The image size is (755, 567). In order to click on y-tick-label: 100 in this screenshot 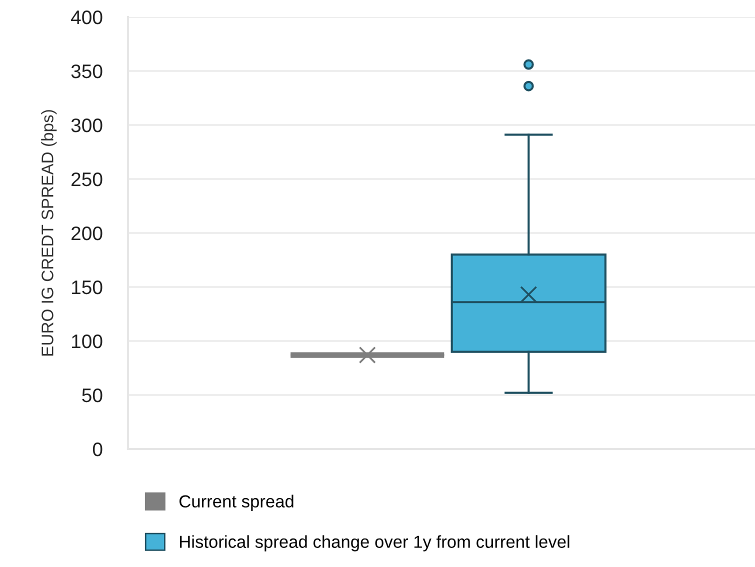, I will do `click(87, 341)`.